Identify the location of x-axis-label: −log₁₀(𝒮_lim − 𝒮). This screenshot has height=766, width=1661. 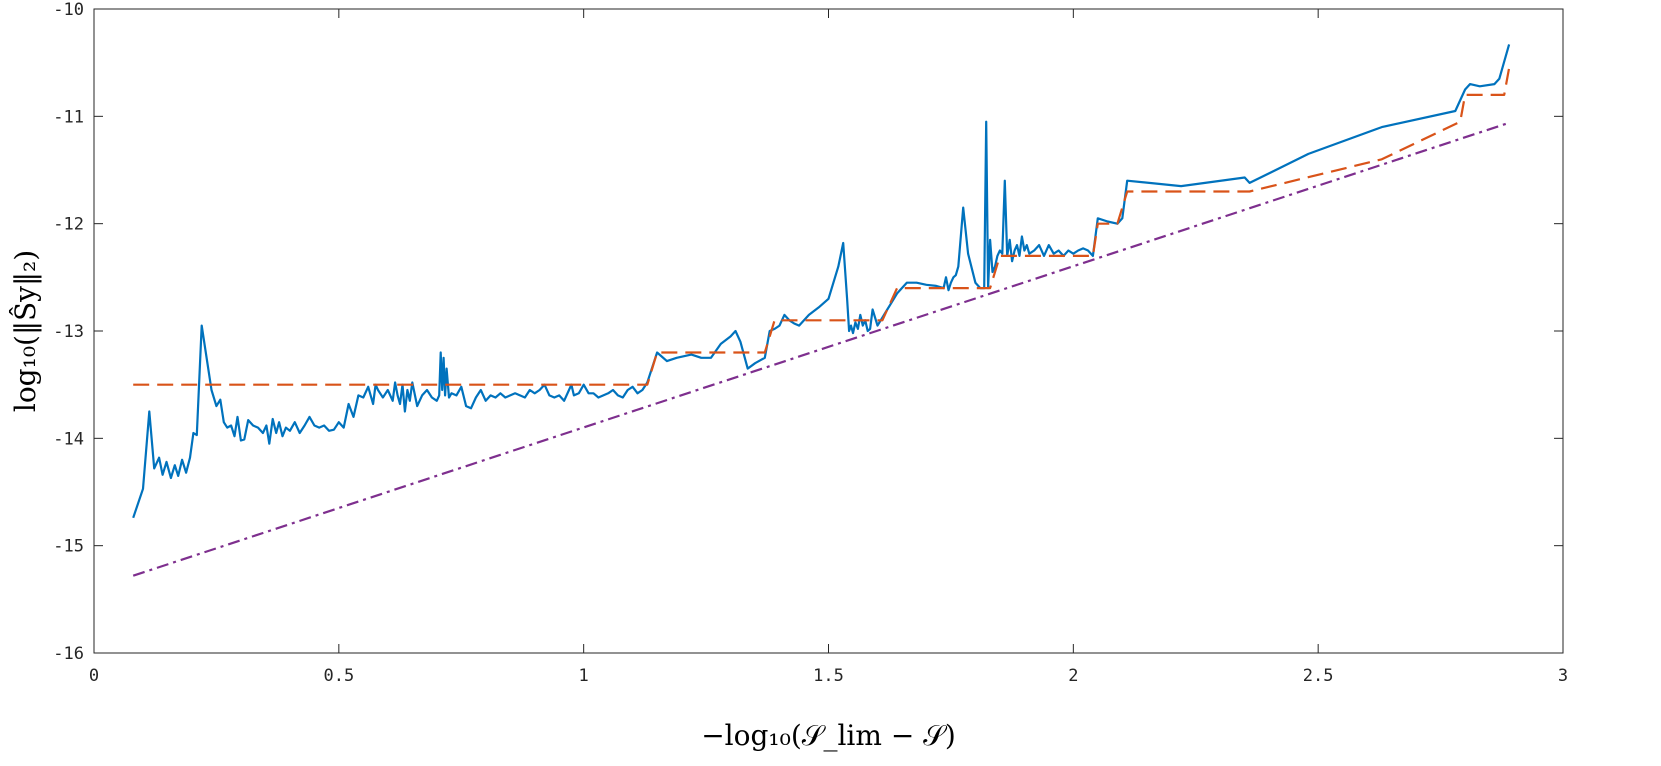
(828, 735).